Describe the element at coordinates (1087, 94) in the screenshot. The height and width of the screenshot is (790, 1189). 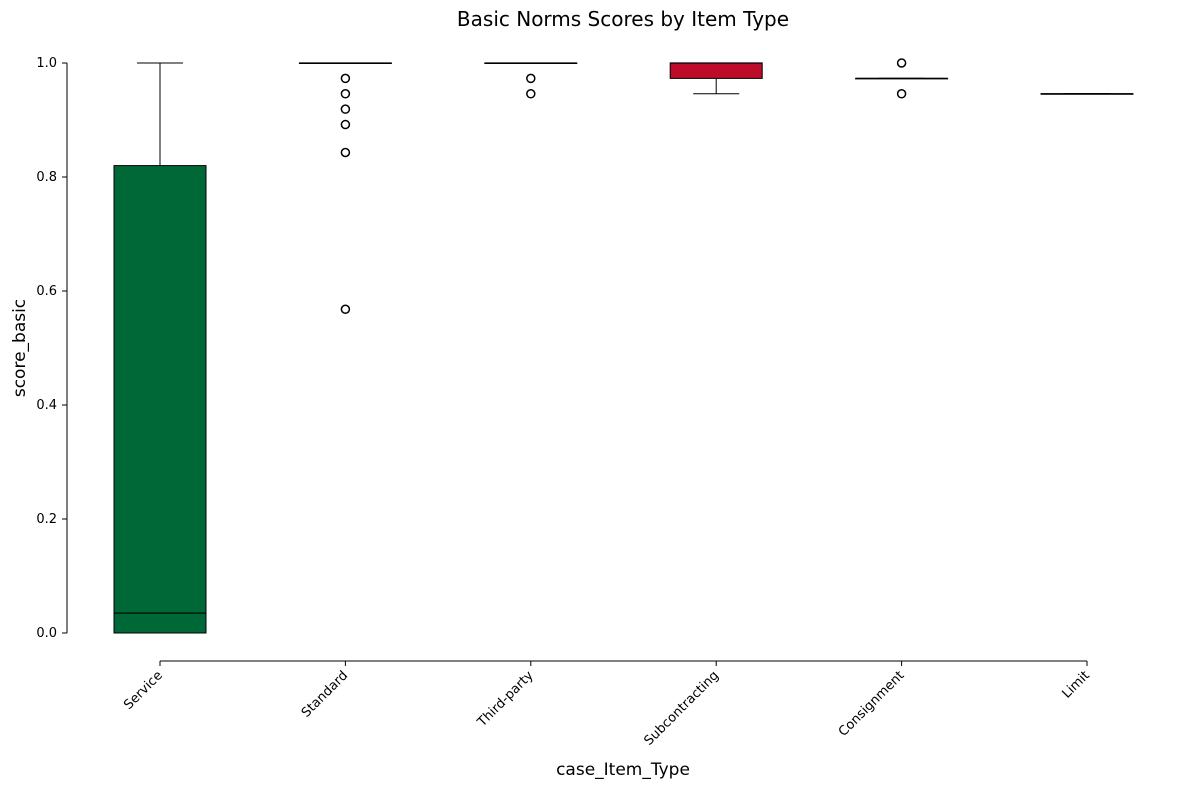
I see `box-limit` at that location.